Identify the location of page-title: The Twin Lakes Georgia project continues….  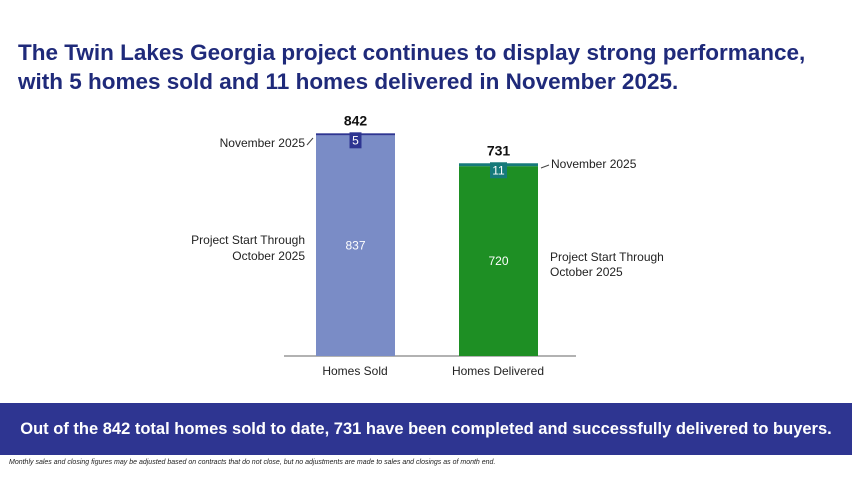
(412, 67).